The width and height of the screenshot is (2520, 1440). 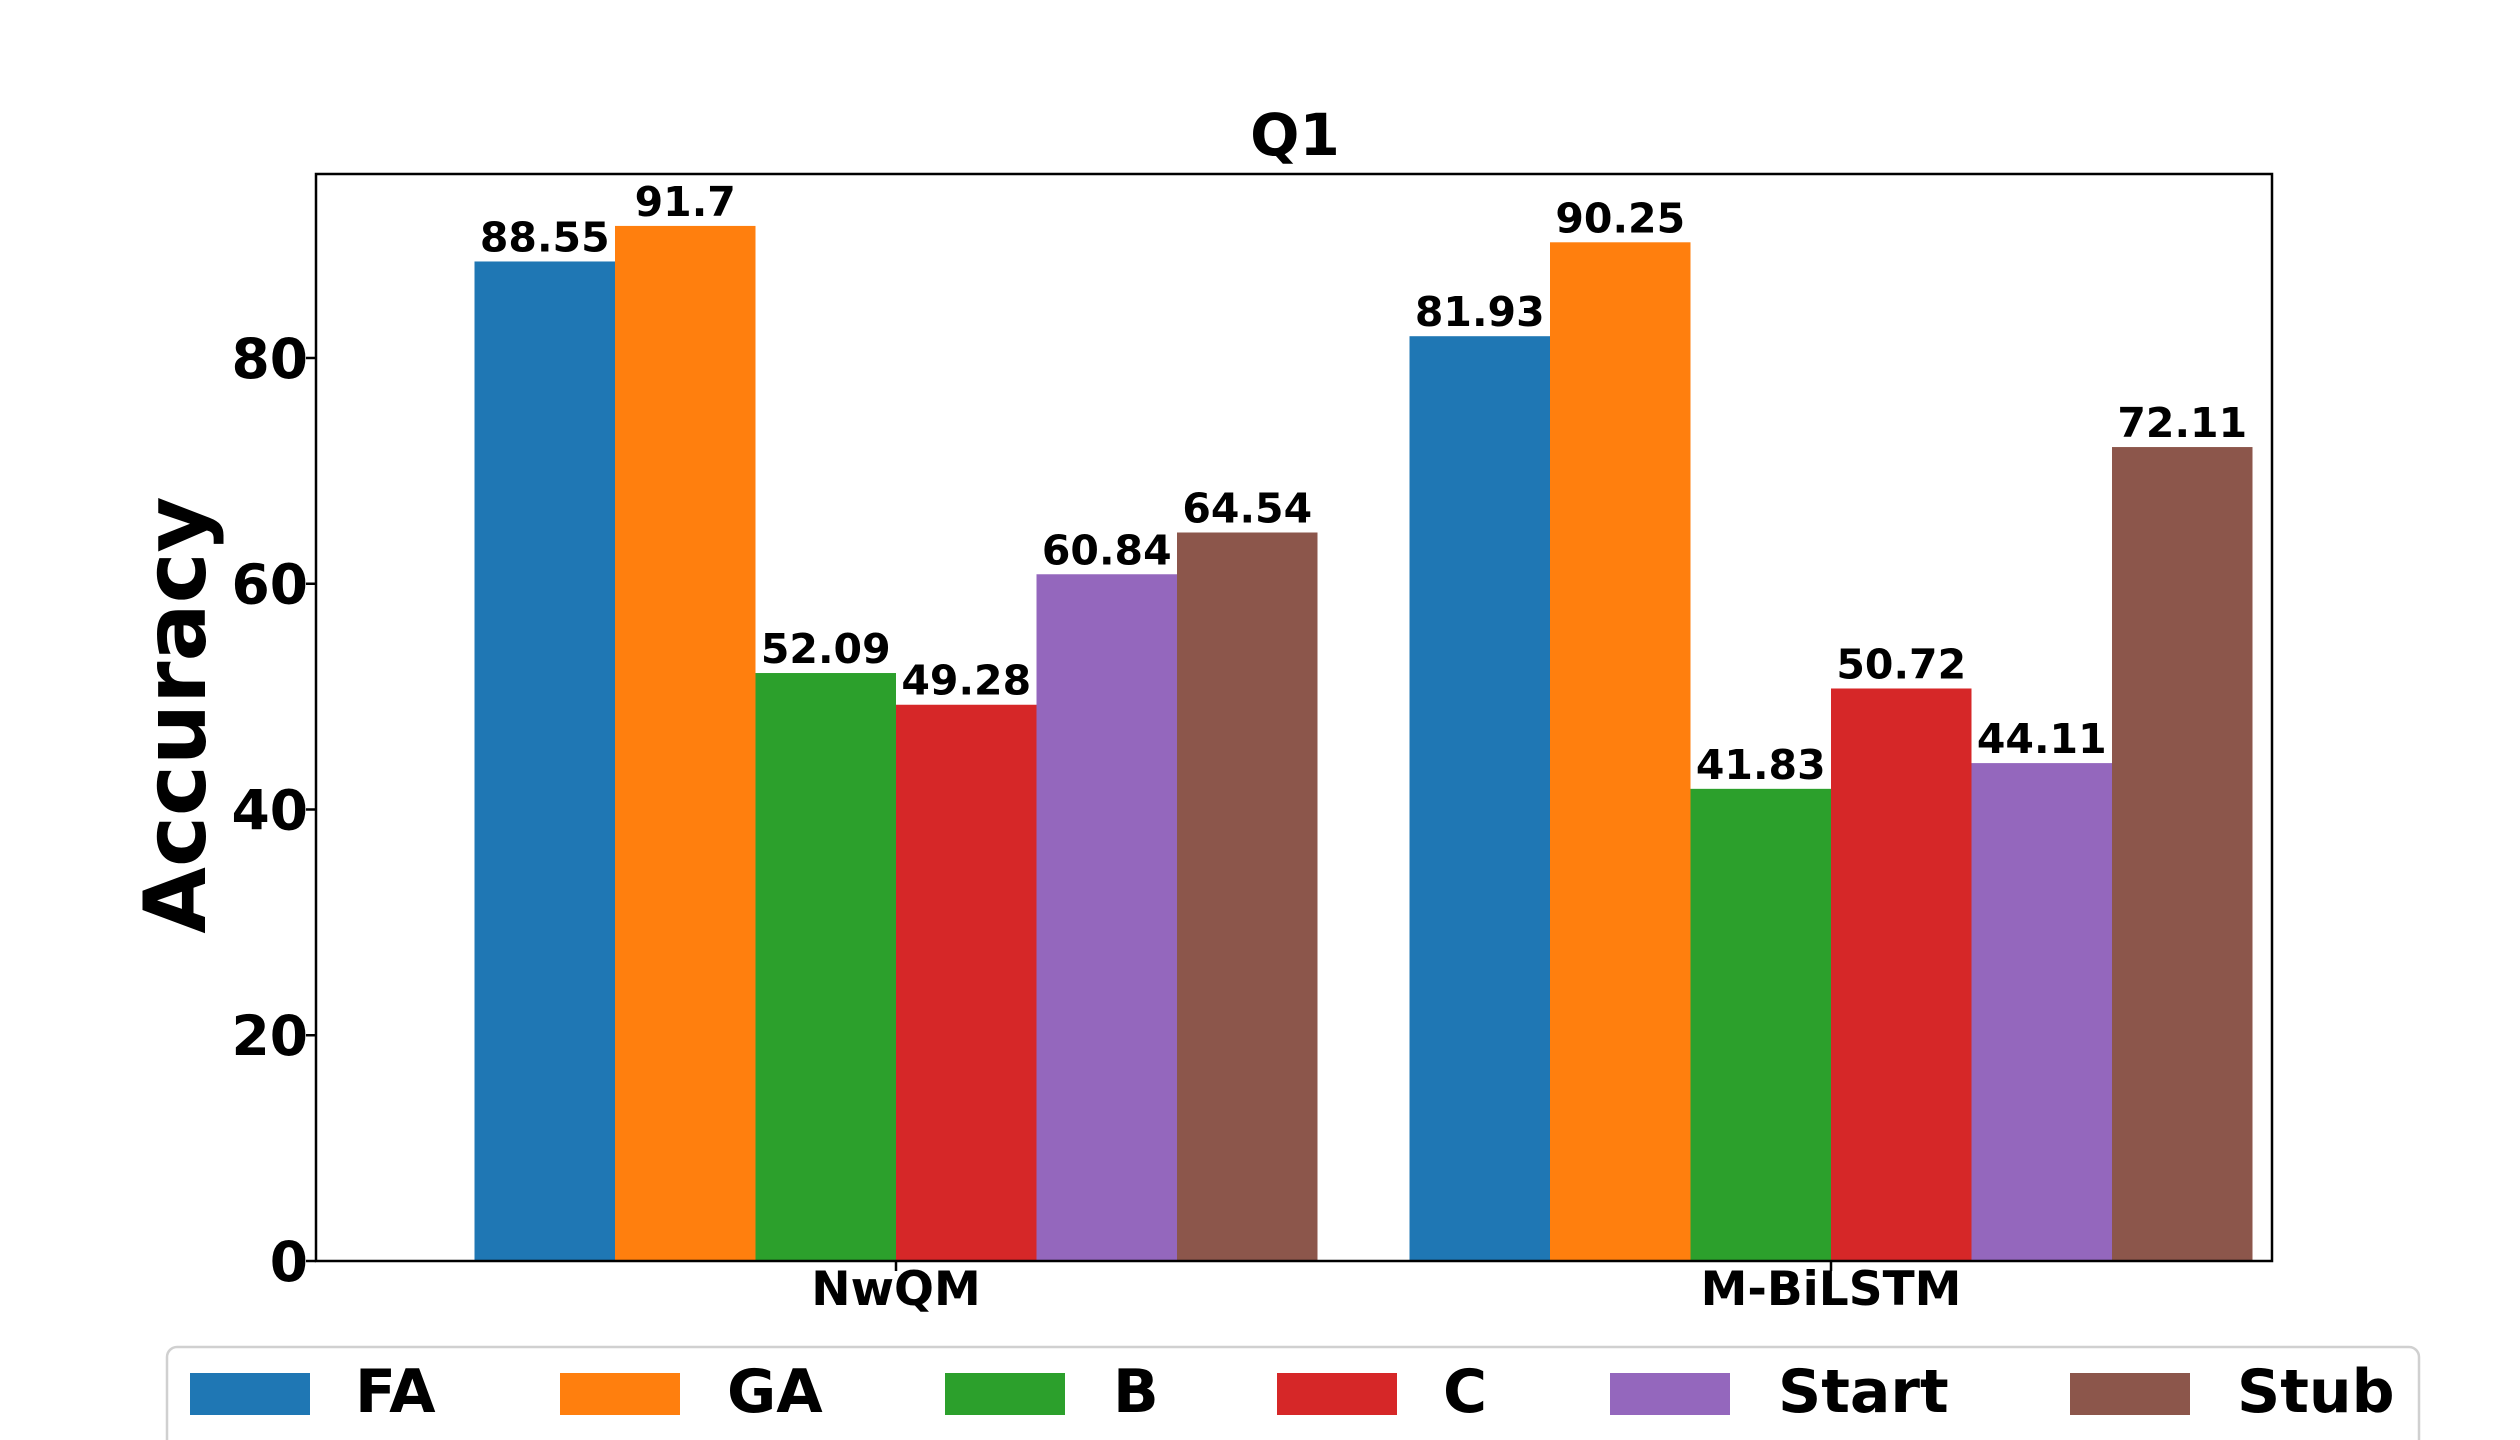 I want to click on y-tick-label: 20, so click(x=269, y=1036).